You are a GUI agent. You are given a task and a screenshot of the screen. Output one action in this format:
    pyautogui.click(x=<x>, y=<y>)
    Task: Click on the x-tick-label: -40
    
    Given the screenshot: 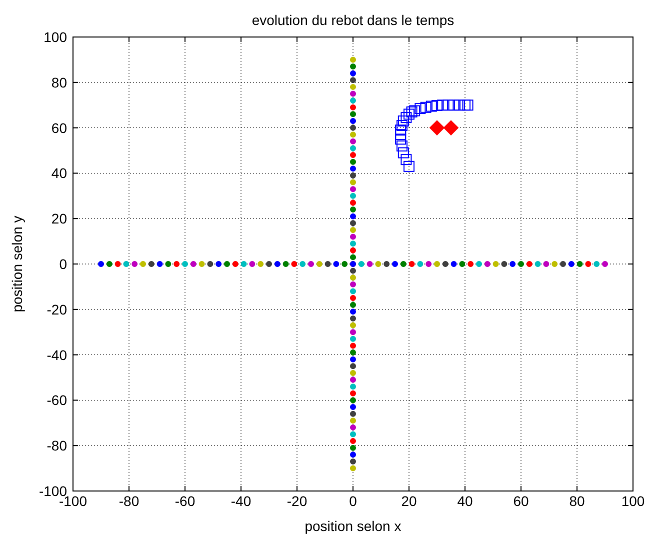 What is the action you would take?
    pyautogui.click(x=241, y=501)
    